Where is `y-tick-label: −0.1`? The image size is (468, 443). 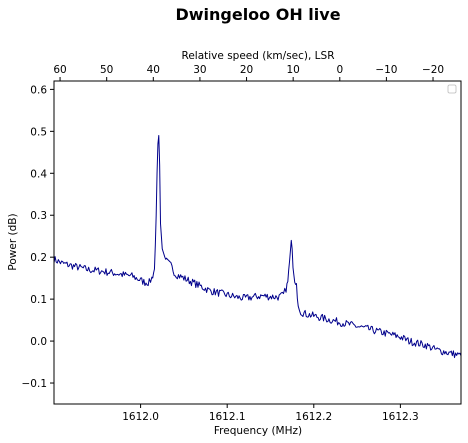
y-tick-label: −0.1 is located at coordinates (35, 384).